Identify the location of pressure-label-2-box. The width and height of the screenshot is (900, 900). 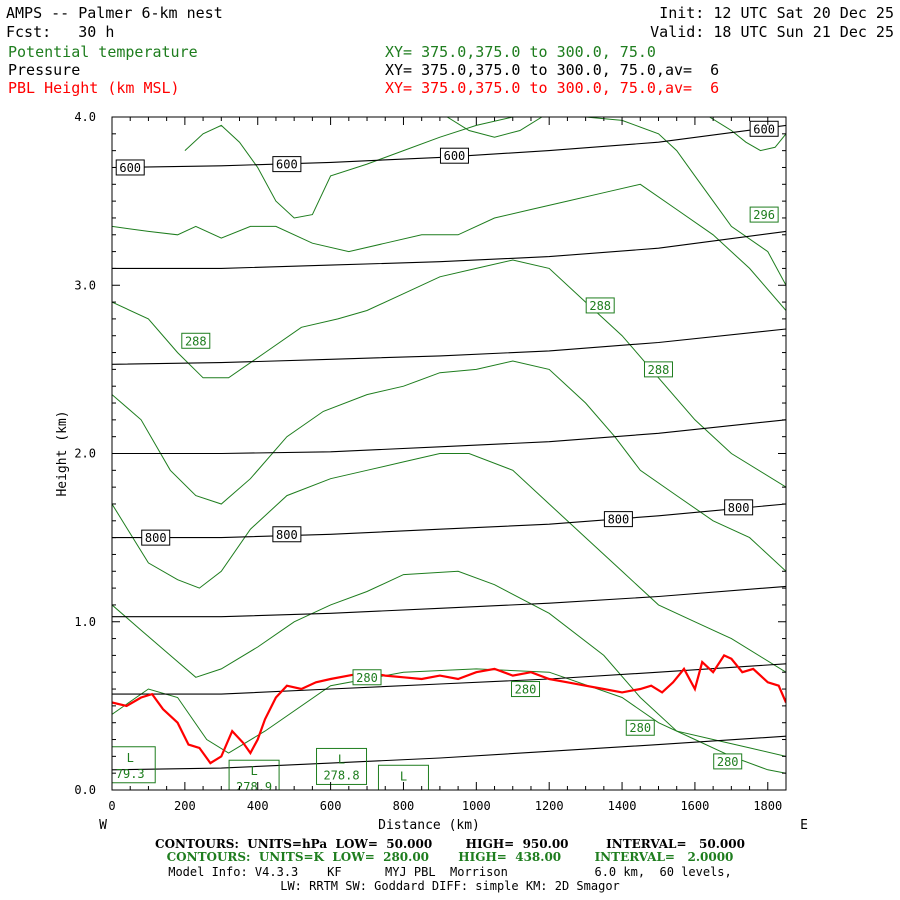
(454, 155).